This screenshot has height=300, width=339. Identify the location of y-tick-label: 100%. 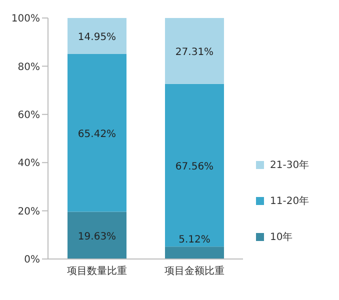
(25, 19).